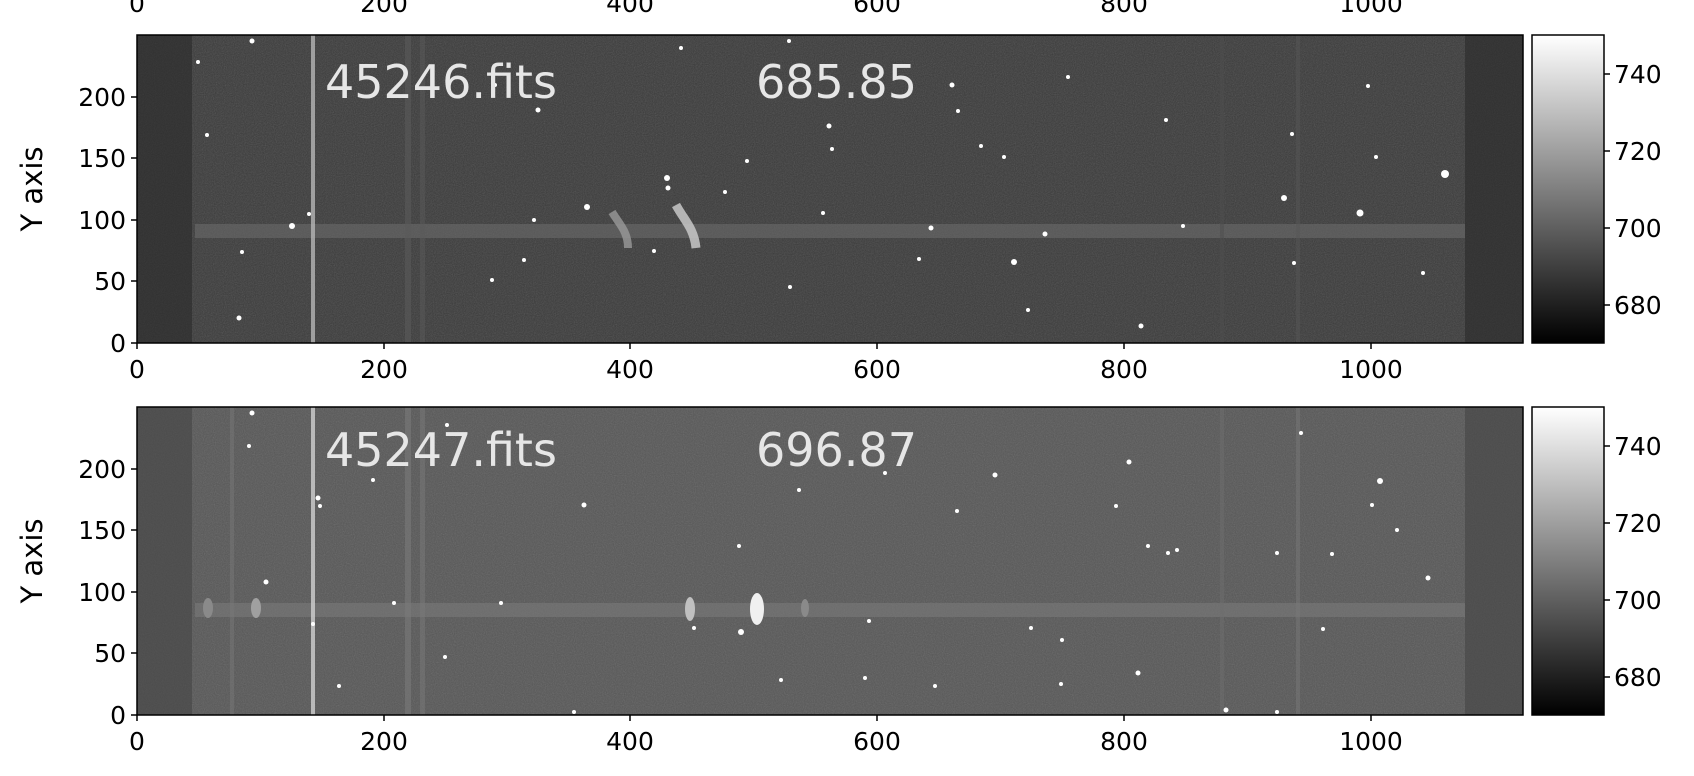  What do you see at coordinates (441, 82) in the screenshot?
I see `filename-label: 45246.fits` at bounding box center [441, 82].